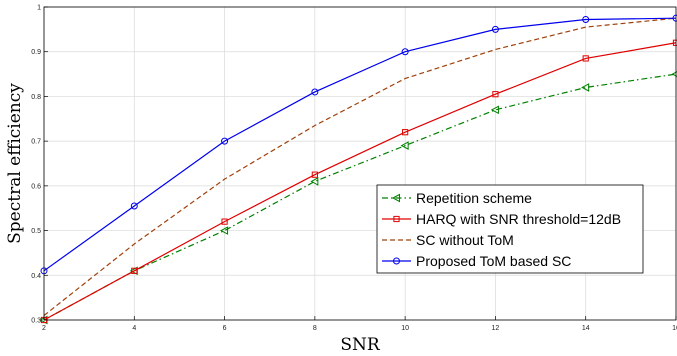  I want to click on x-tick-label: 16, so click(674, 328).